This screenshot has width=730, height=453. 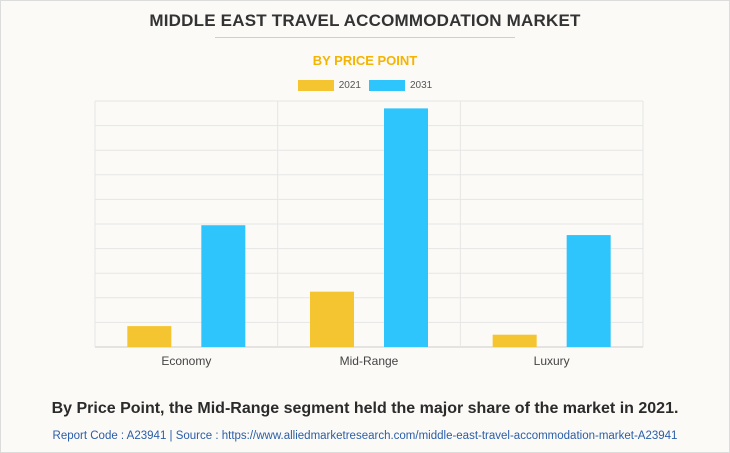 I want to click on bar-2031-luxury, so click(x=588, y=291).